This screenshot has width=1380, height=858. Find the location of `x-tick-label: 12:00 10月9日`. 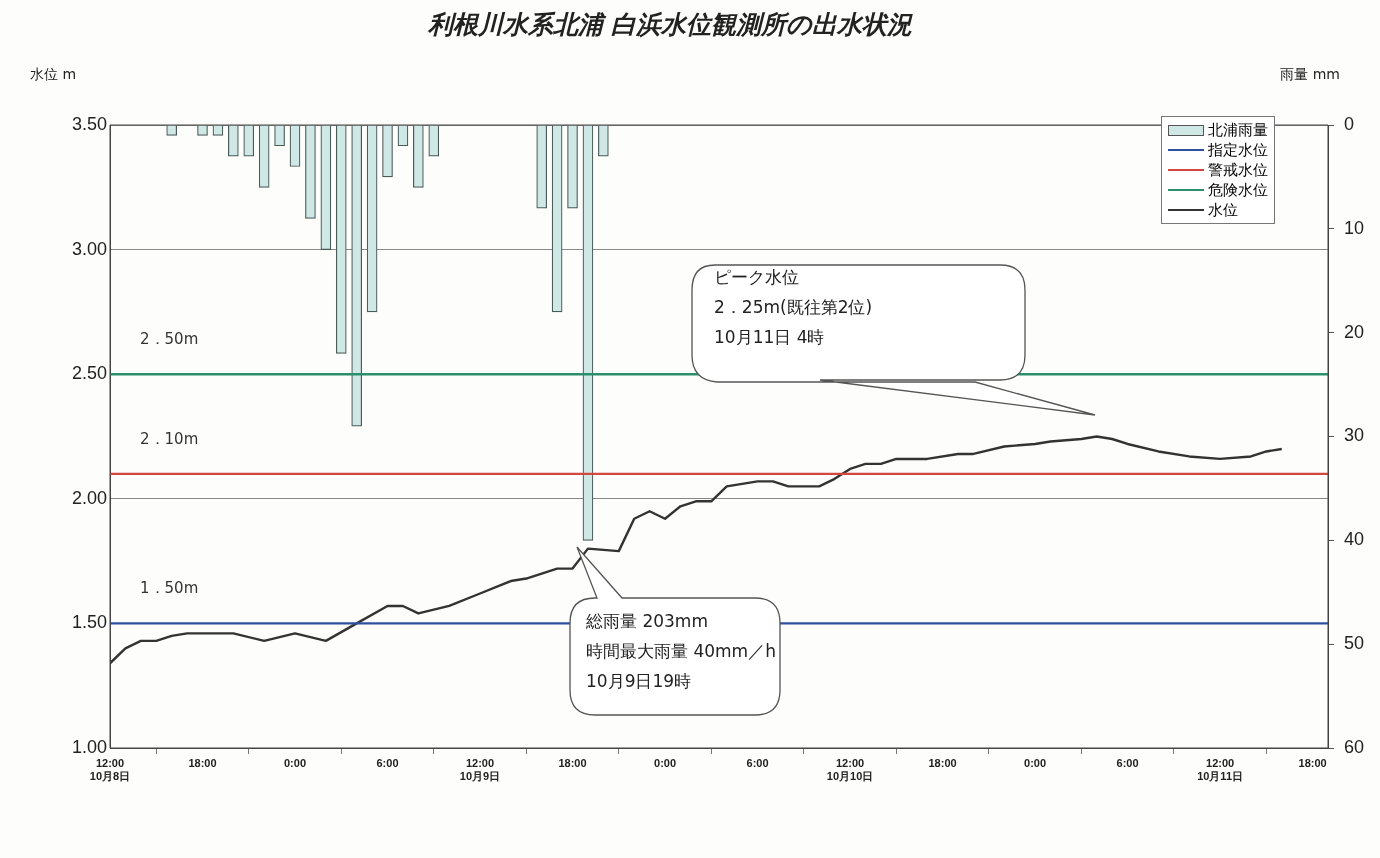

x-tick-label: 12:00 10月9日 is located at coordinates (480, 769).